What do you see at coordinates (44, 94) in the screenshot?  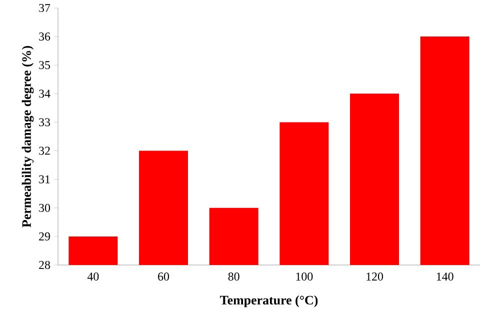 I see `y-tick-label: 34` at bounding box center [44, 94].